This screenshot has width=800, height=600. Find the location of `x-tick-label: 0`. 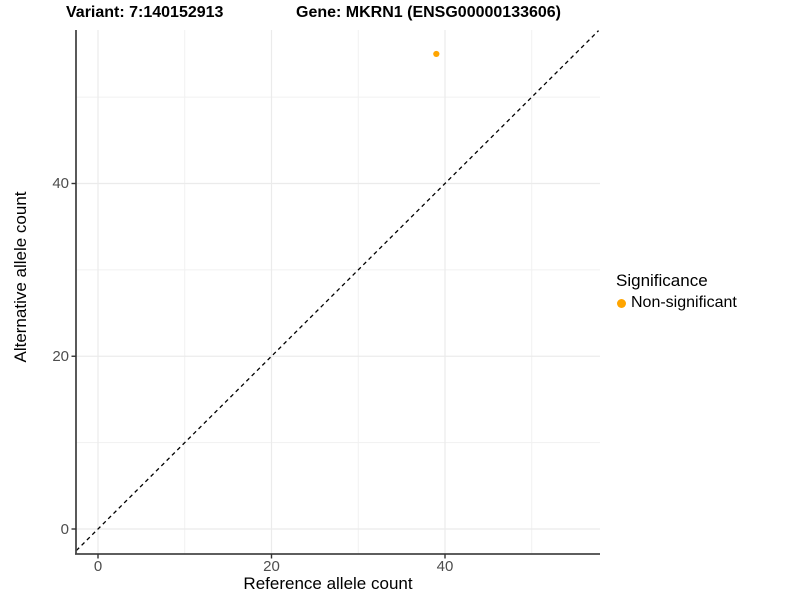

x-tick-label: 0 is located at coordinates (98, 566).